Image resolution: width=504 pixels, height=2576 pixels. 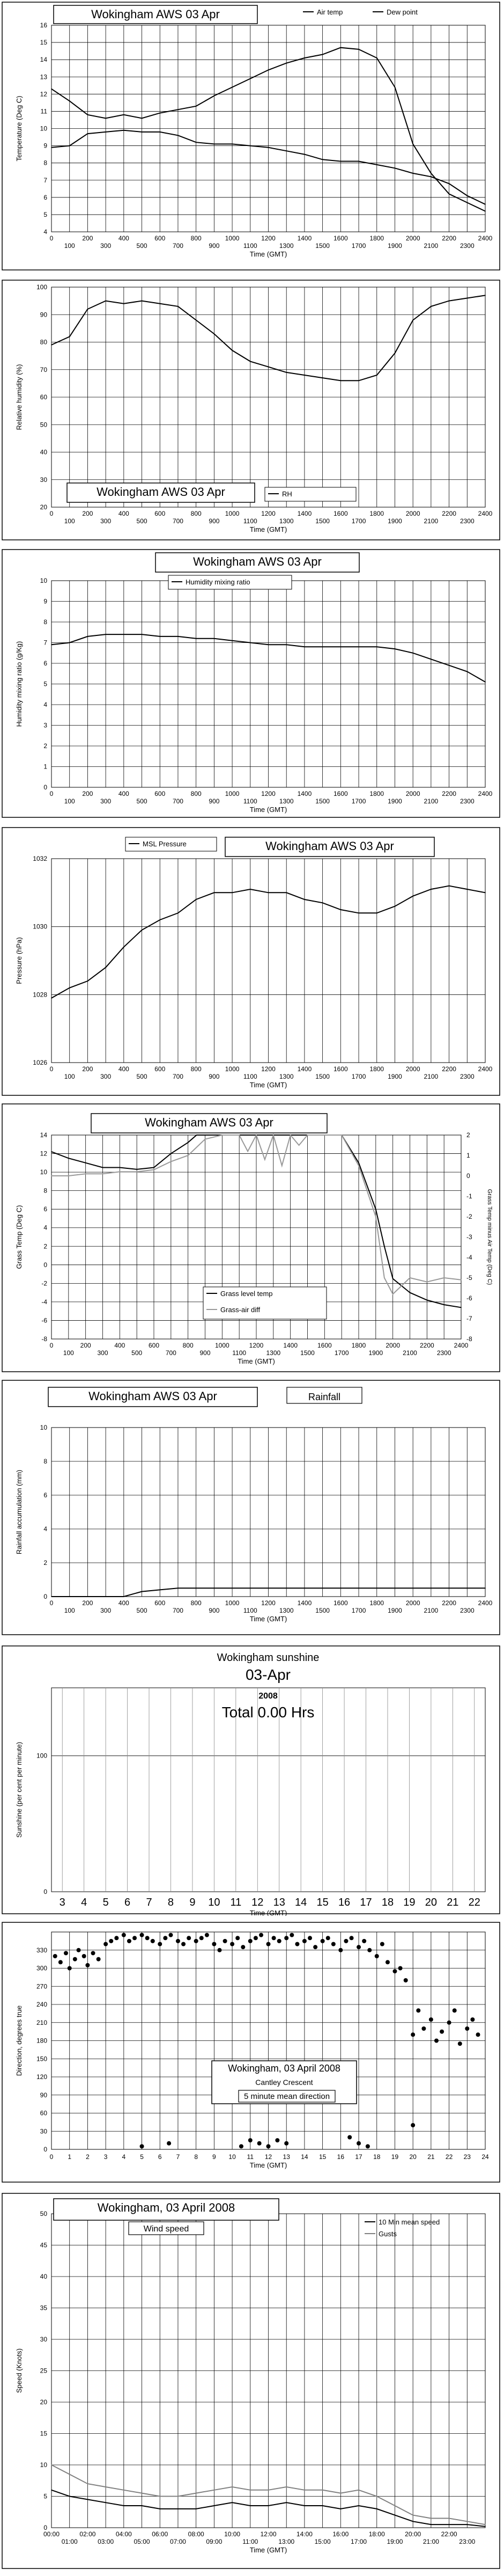 I want to click on y-right-tick-label: -7, so click(x=469, y=1318).